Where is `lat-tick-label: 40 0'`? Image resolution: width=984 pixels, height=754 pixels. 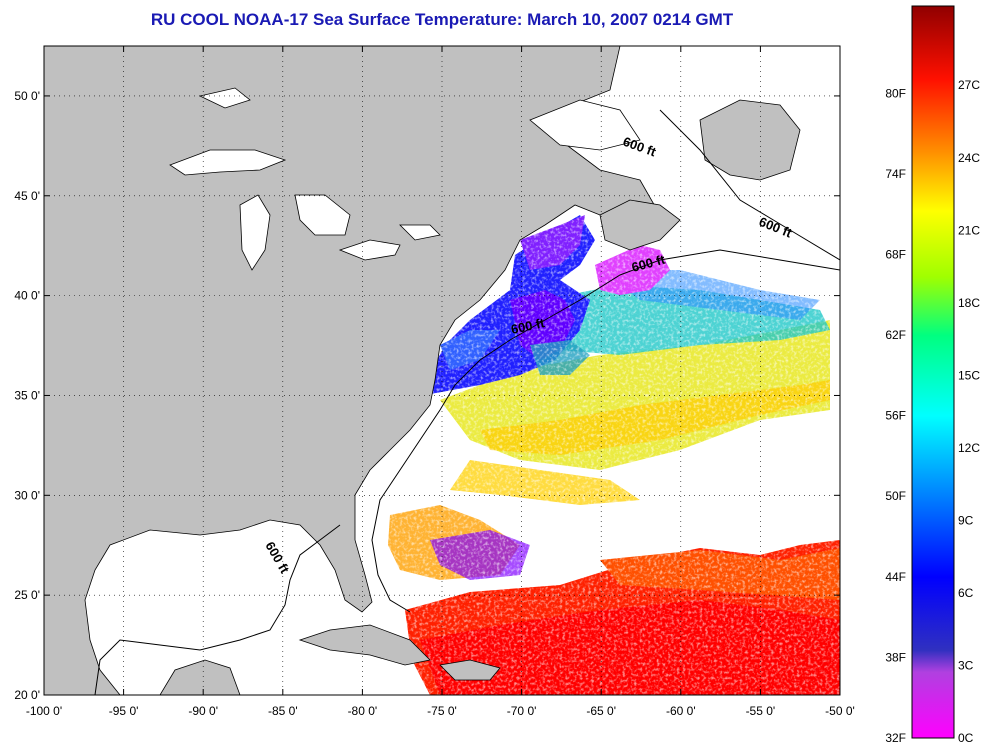
lat-tick-label: 40 0' is located at coordinates (27, 296).